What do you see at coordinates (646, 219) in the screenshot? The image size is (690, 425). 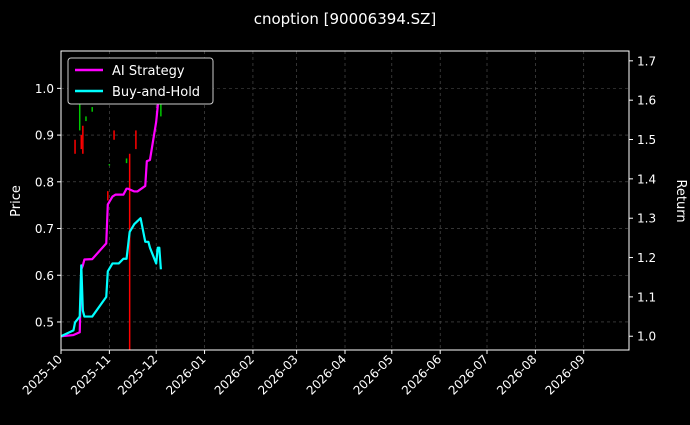 I see `y-right-tick-label: 1.3` at bounding box center [646, 219].